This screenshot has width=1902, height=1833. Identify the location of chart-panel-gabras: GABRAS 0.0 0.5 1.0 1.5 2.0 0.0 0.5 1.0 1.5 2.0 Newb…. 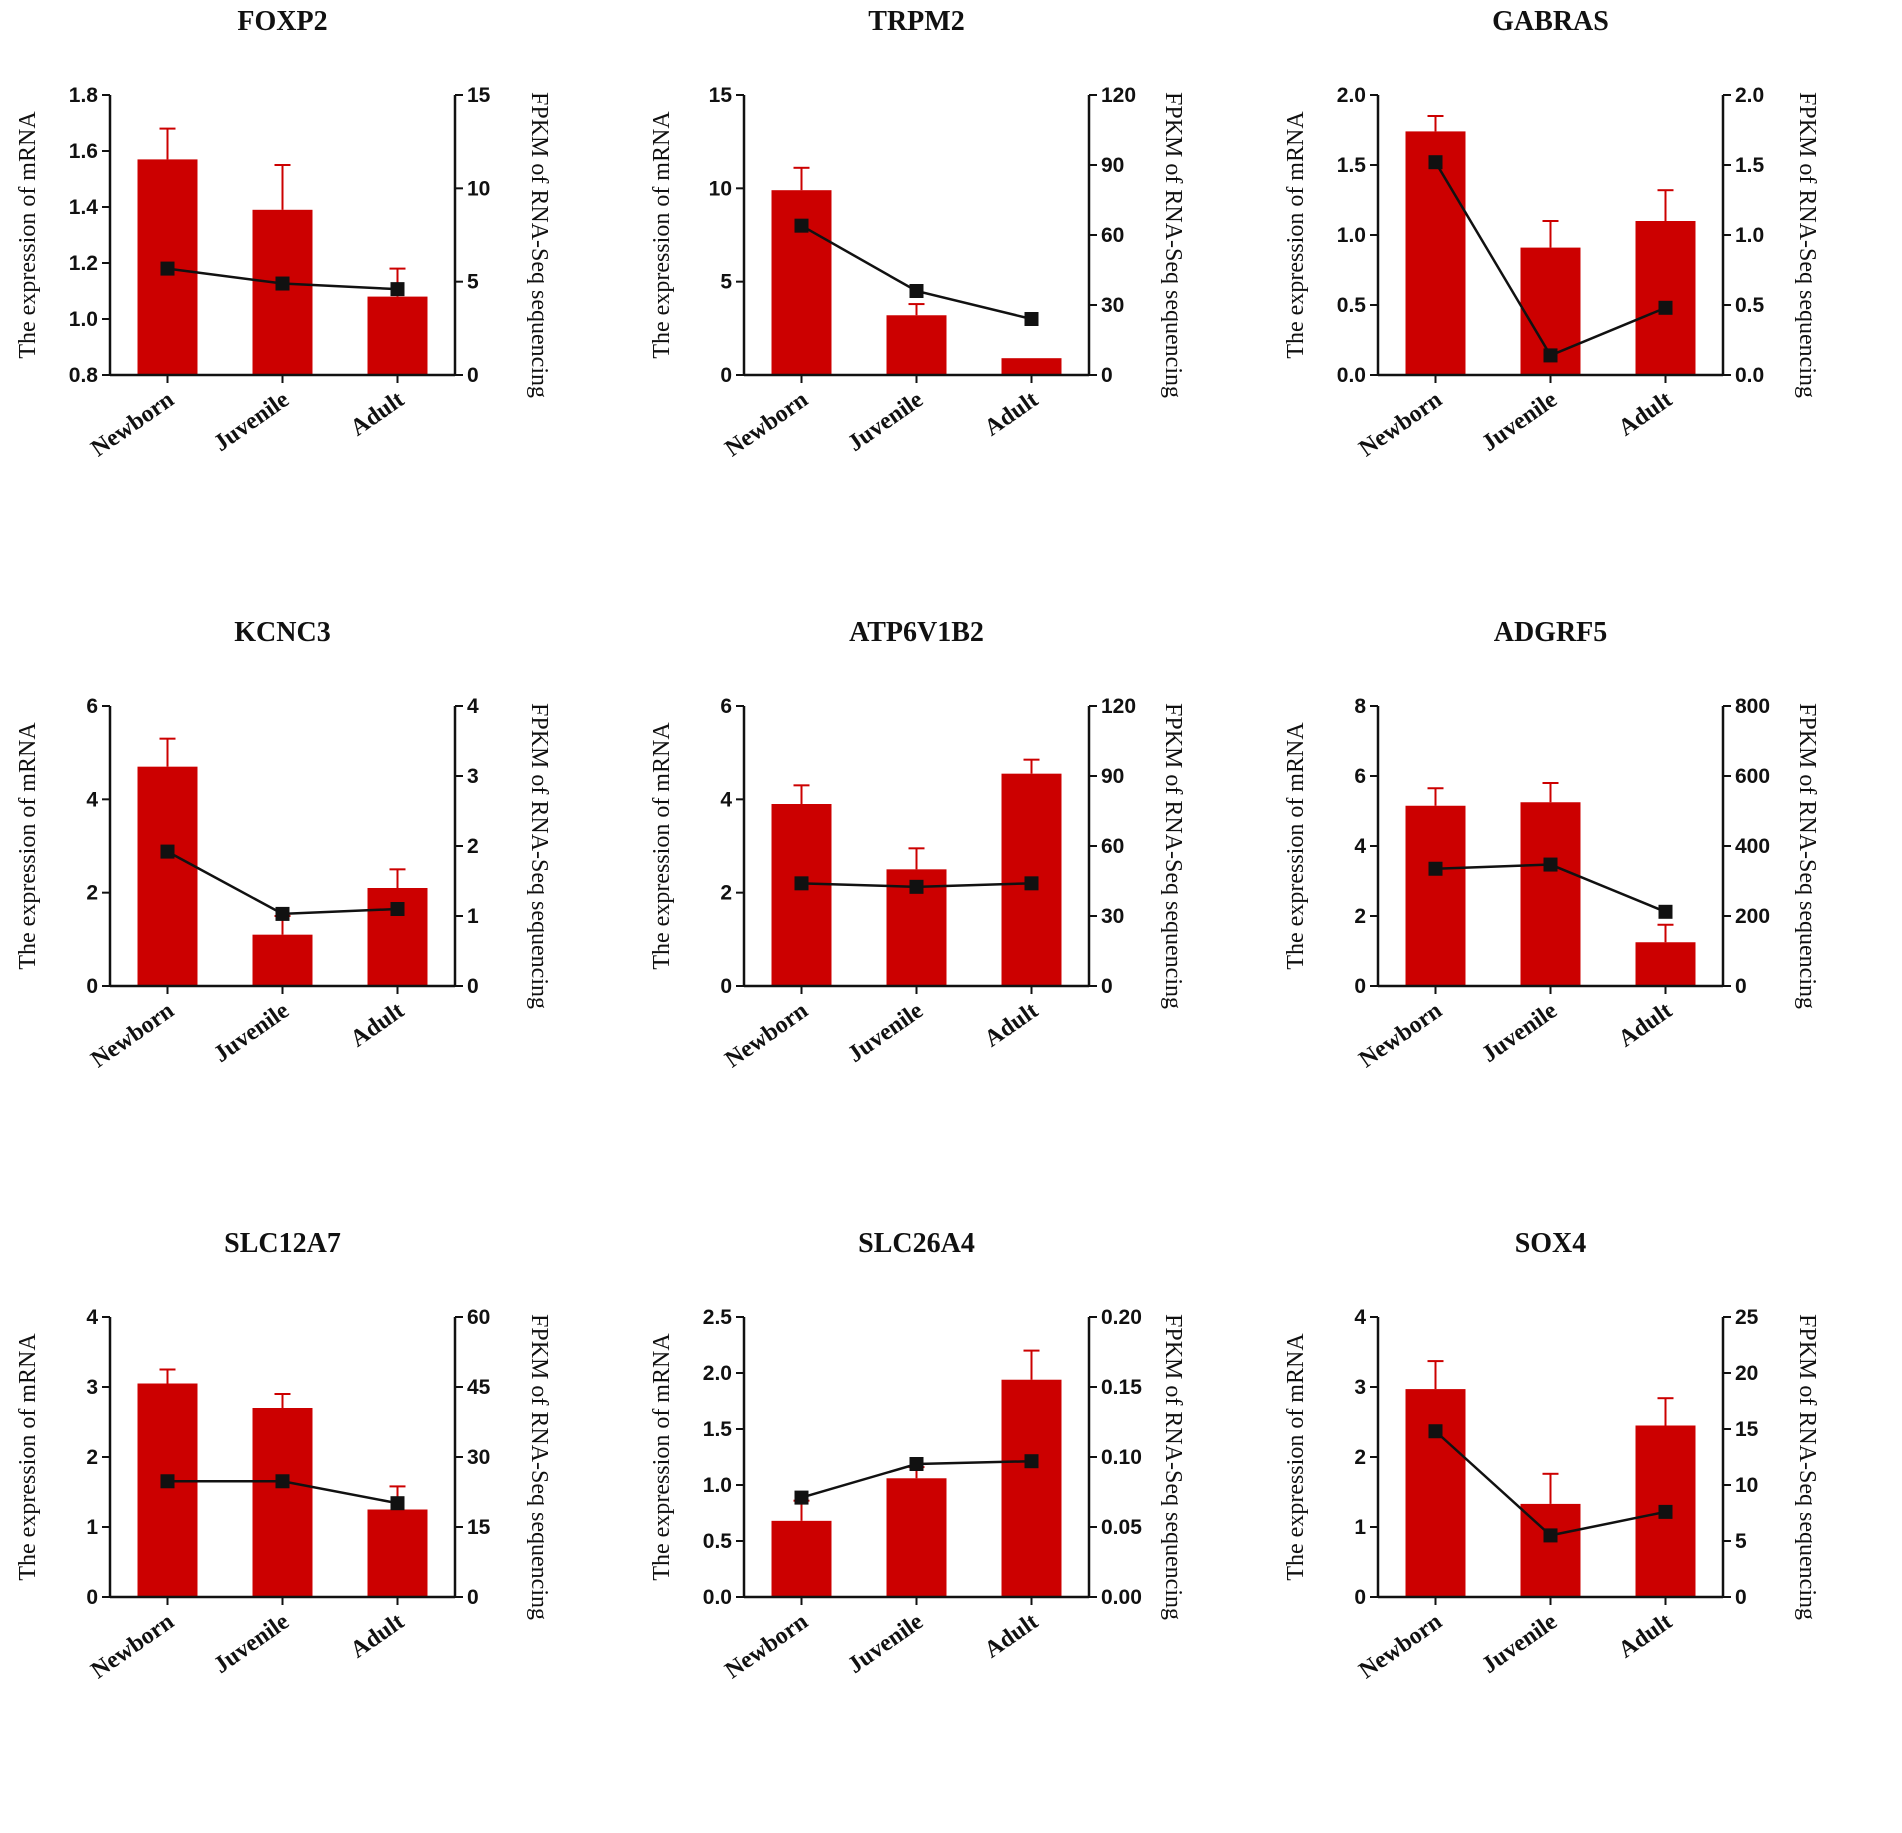
(1585, 305).